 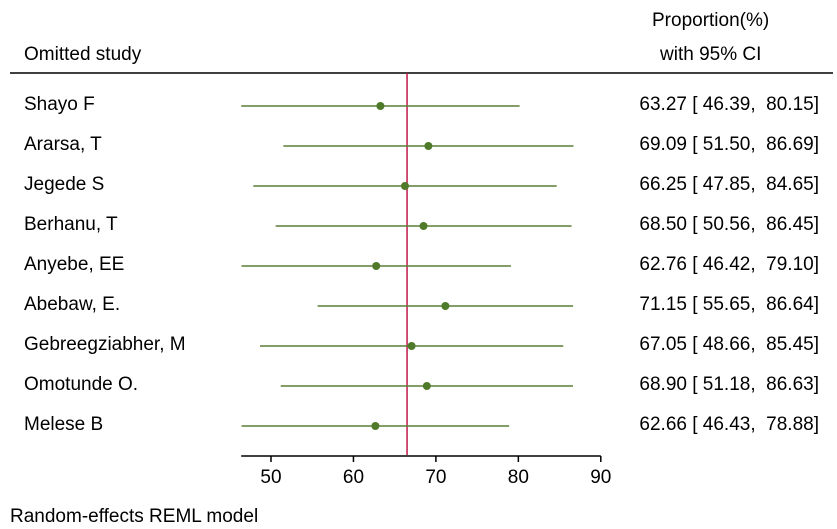 I want to click on x-tick-label: 90, so click(x=600, y=477).